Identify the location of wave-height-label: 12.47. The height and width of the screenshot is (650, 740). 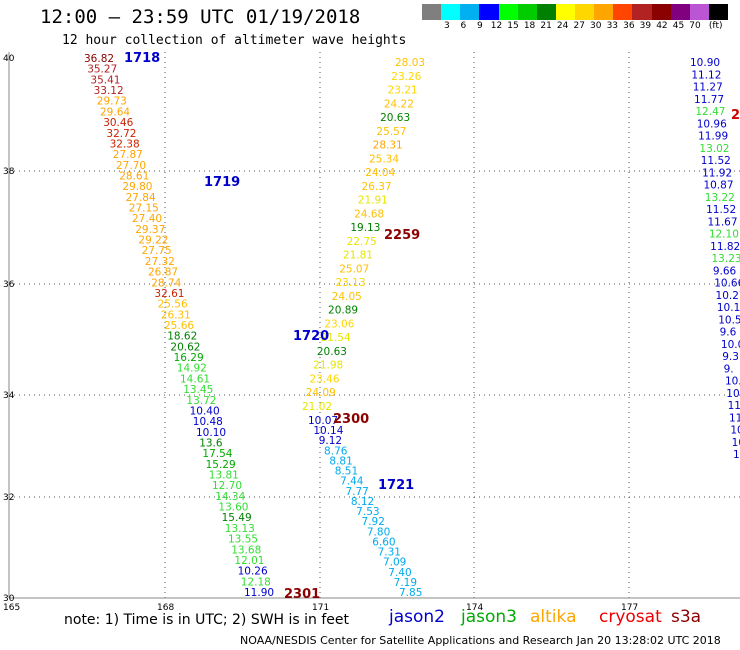
(710, 112).